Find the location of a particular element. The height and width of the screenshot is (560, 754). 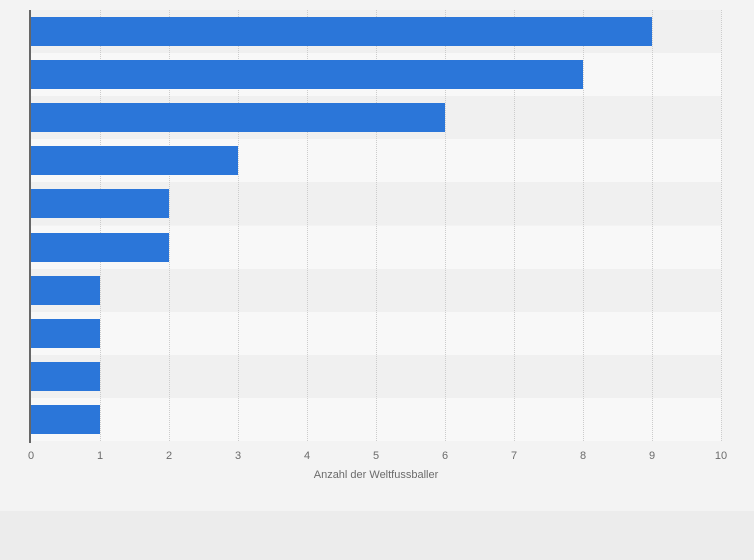

x-tick-label: 9 is located at coordinates (652, 456).